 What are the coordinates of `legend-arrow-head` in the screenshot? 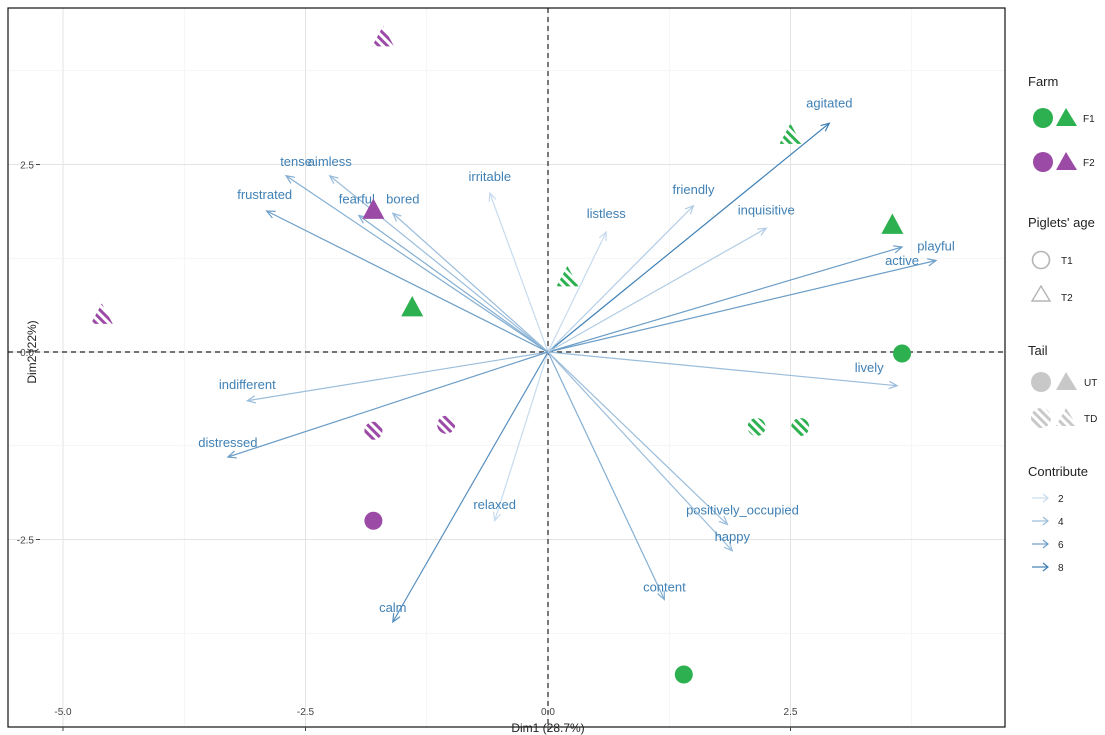 It's located at (1045, 521).